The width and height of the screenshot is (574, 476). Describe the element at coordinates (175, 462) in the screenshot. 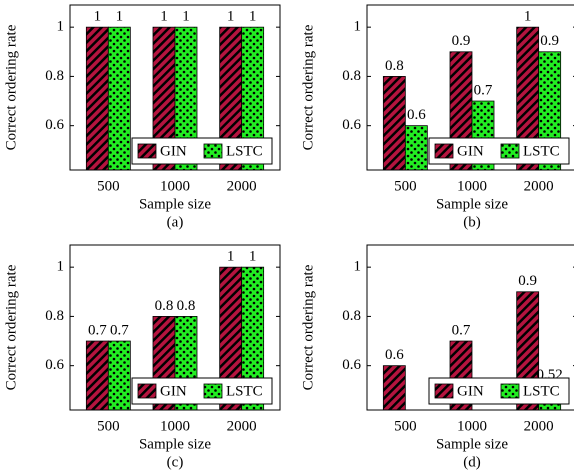

I see `caption: (c)` at that location.